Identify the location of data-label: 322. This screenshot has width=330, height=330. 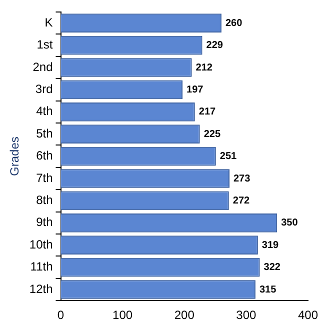
(272, 268).